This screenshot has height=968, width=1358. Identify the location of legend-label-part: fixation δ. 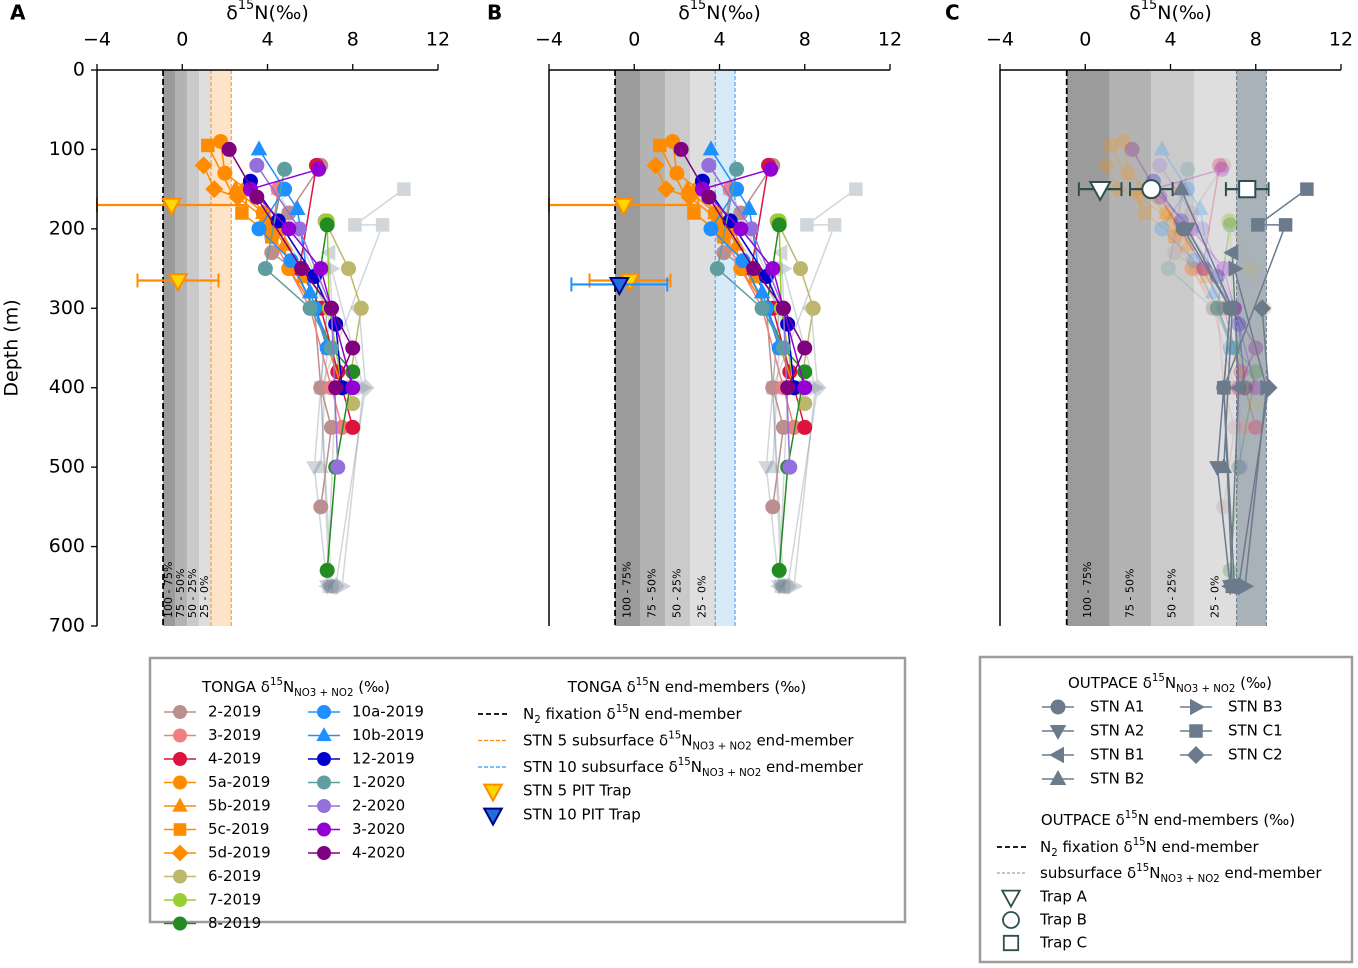
(578, 714).